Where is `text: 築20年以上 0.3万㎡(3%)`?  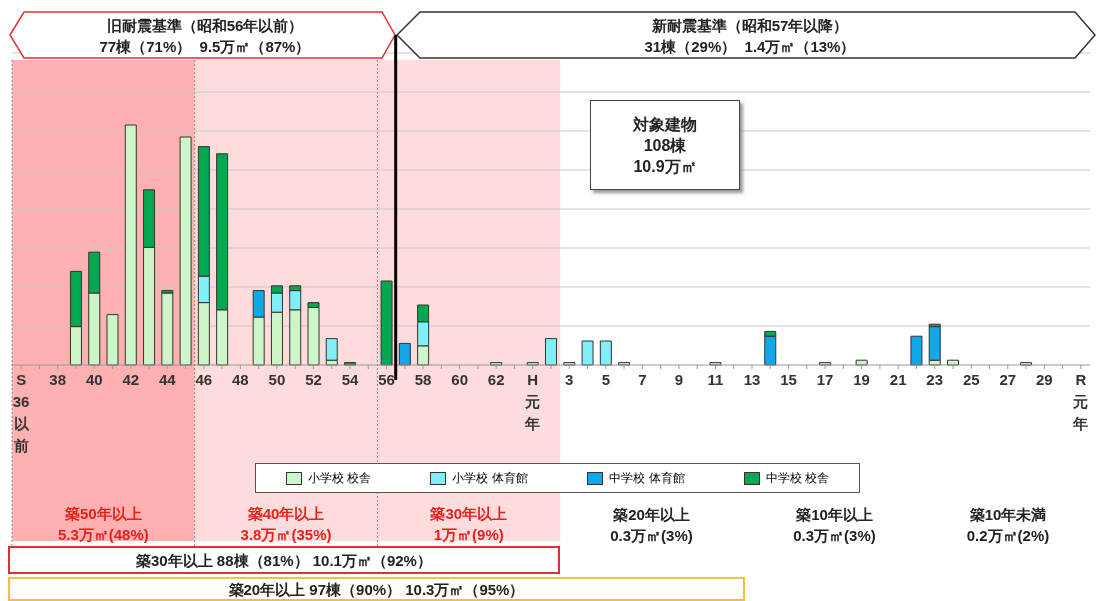
text: 築20年以上 0.3万㎡(3%) is located at coordinates (651, 525).